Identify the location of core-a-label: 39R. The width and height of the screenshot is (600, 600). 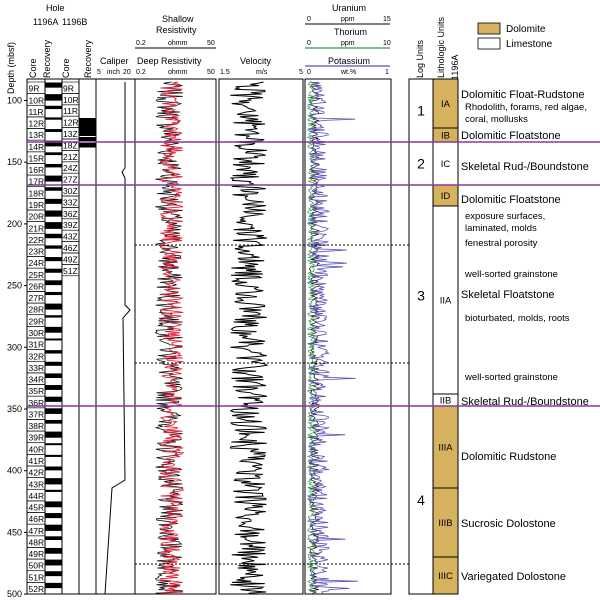
(37, 438).